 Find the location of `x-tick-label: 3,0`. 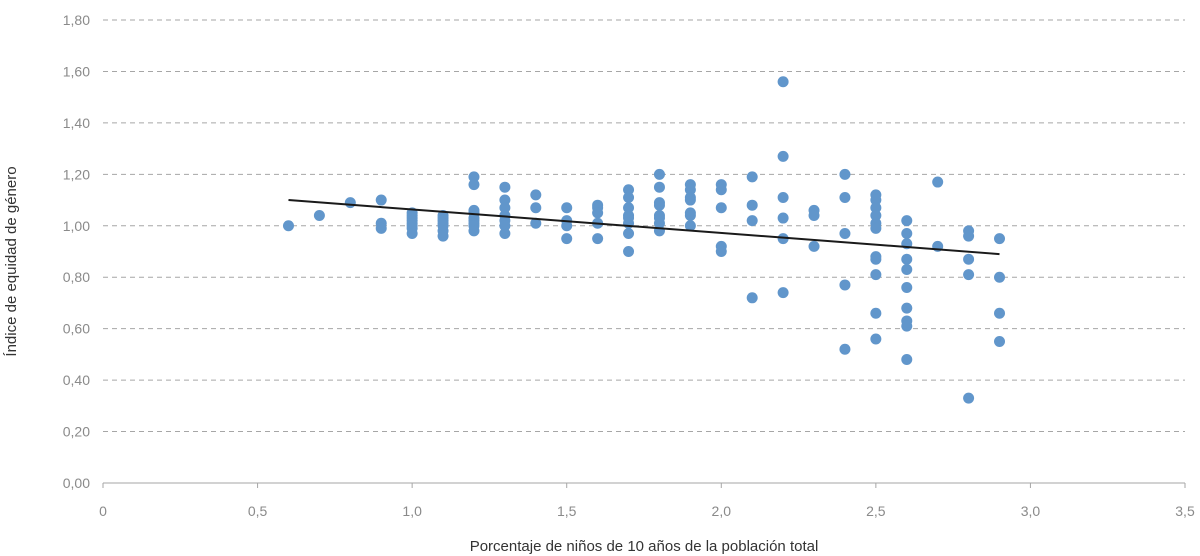

x-tick-label: 3,0 is located at coordinates (1031, 511).